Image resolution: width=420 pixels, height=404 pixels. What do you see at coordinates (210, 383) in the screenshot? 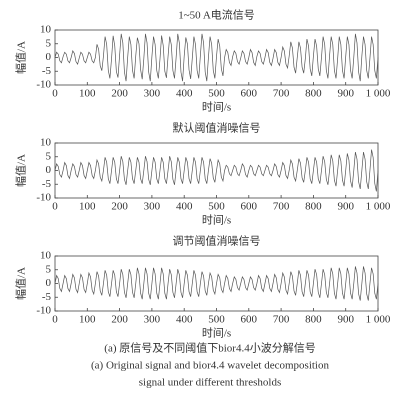
I see `caption-line: signal under different thresholds` at bounding box center [210, 383].